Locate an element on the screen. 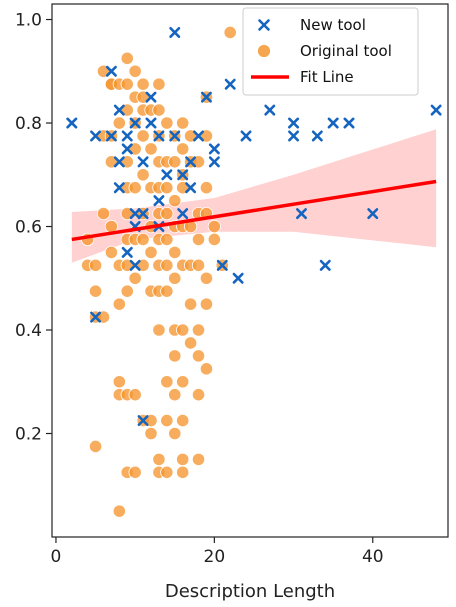  legend-fit-line-label: Fit Line is located at coordinates (327, 77).